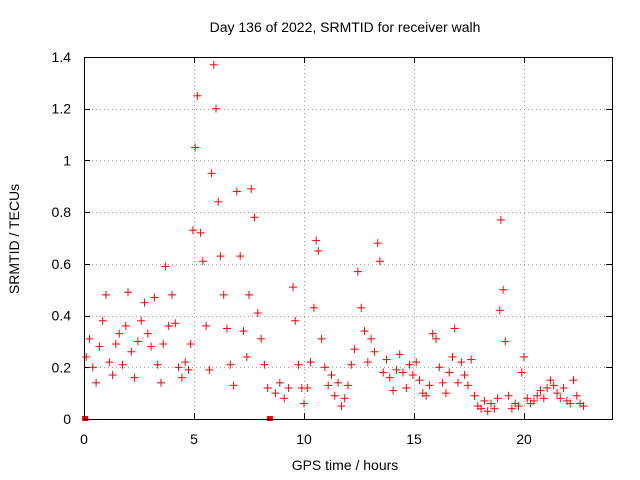 The width and height of the screenshot is (640, 480). Describe the element at coordinates (67, 419) in the screenshot. I see `y-tick-label: 0` at that location.